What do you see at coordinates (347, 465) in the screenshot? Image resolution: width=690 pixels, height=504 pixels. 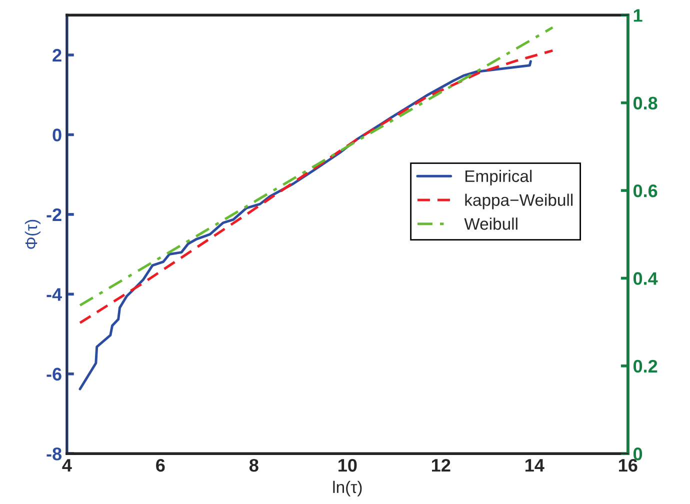 I see `x-tick-label: 10` at bounding box center [347, 465].